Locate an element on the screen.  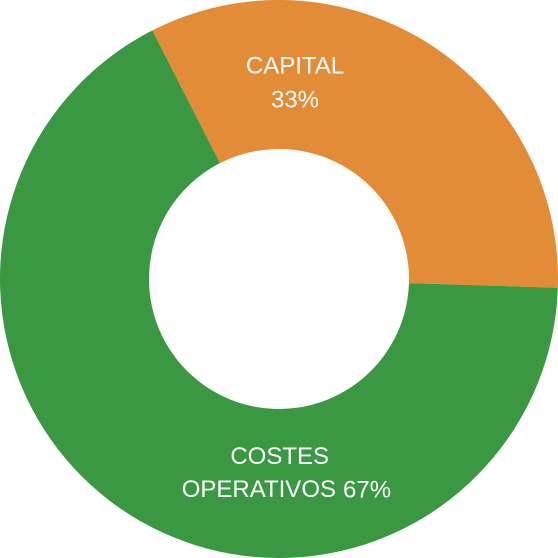
category-label: COSTES OPERATIVOS is located at coordinates (259, 473).